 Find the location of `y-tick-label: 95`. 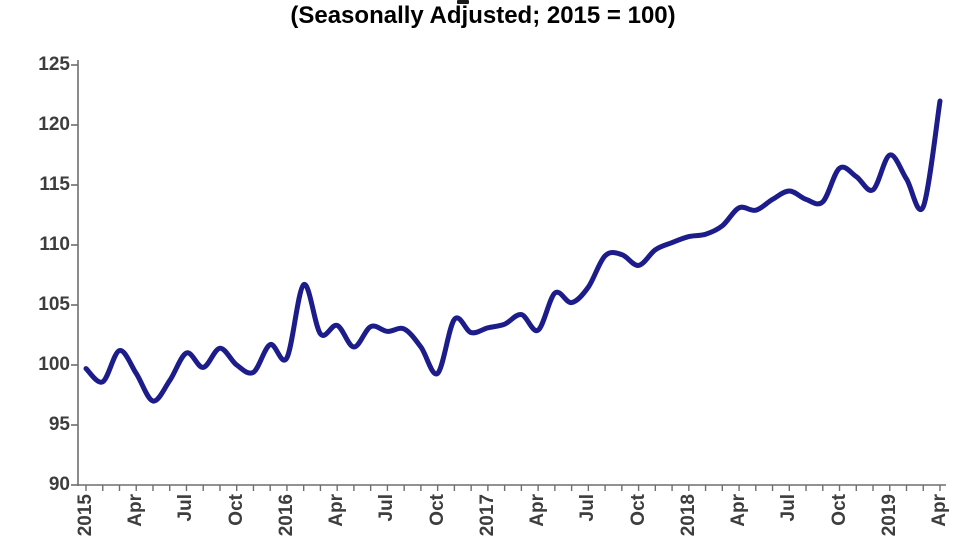

y-tick-label: 95 is located at coordinates (59, 424).